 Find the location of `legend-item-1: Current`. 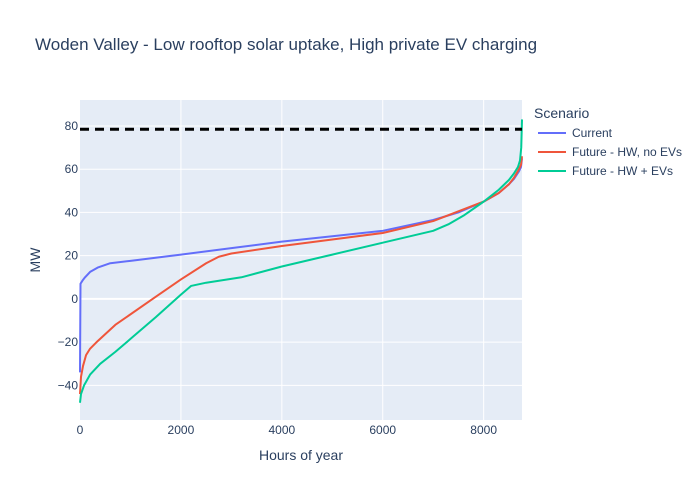

legend-item-1: Current is located at coordinates (575, 133).